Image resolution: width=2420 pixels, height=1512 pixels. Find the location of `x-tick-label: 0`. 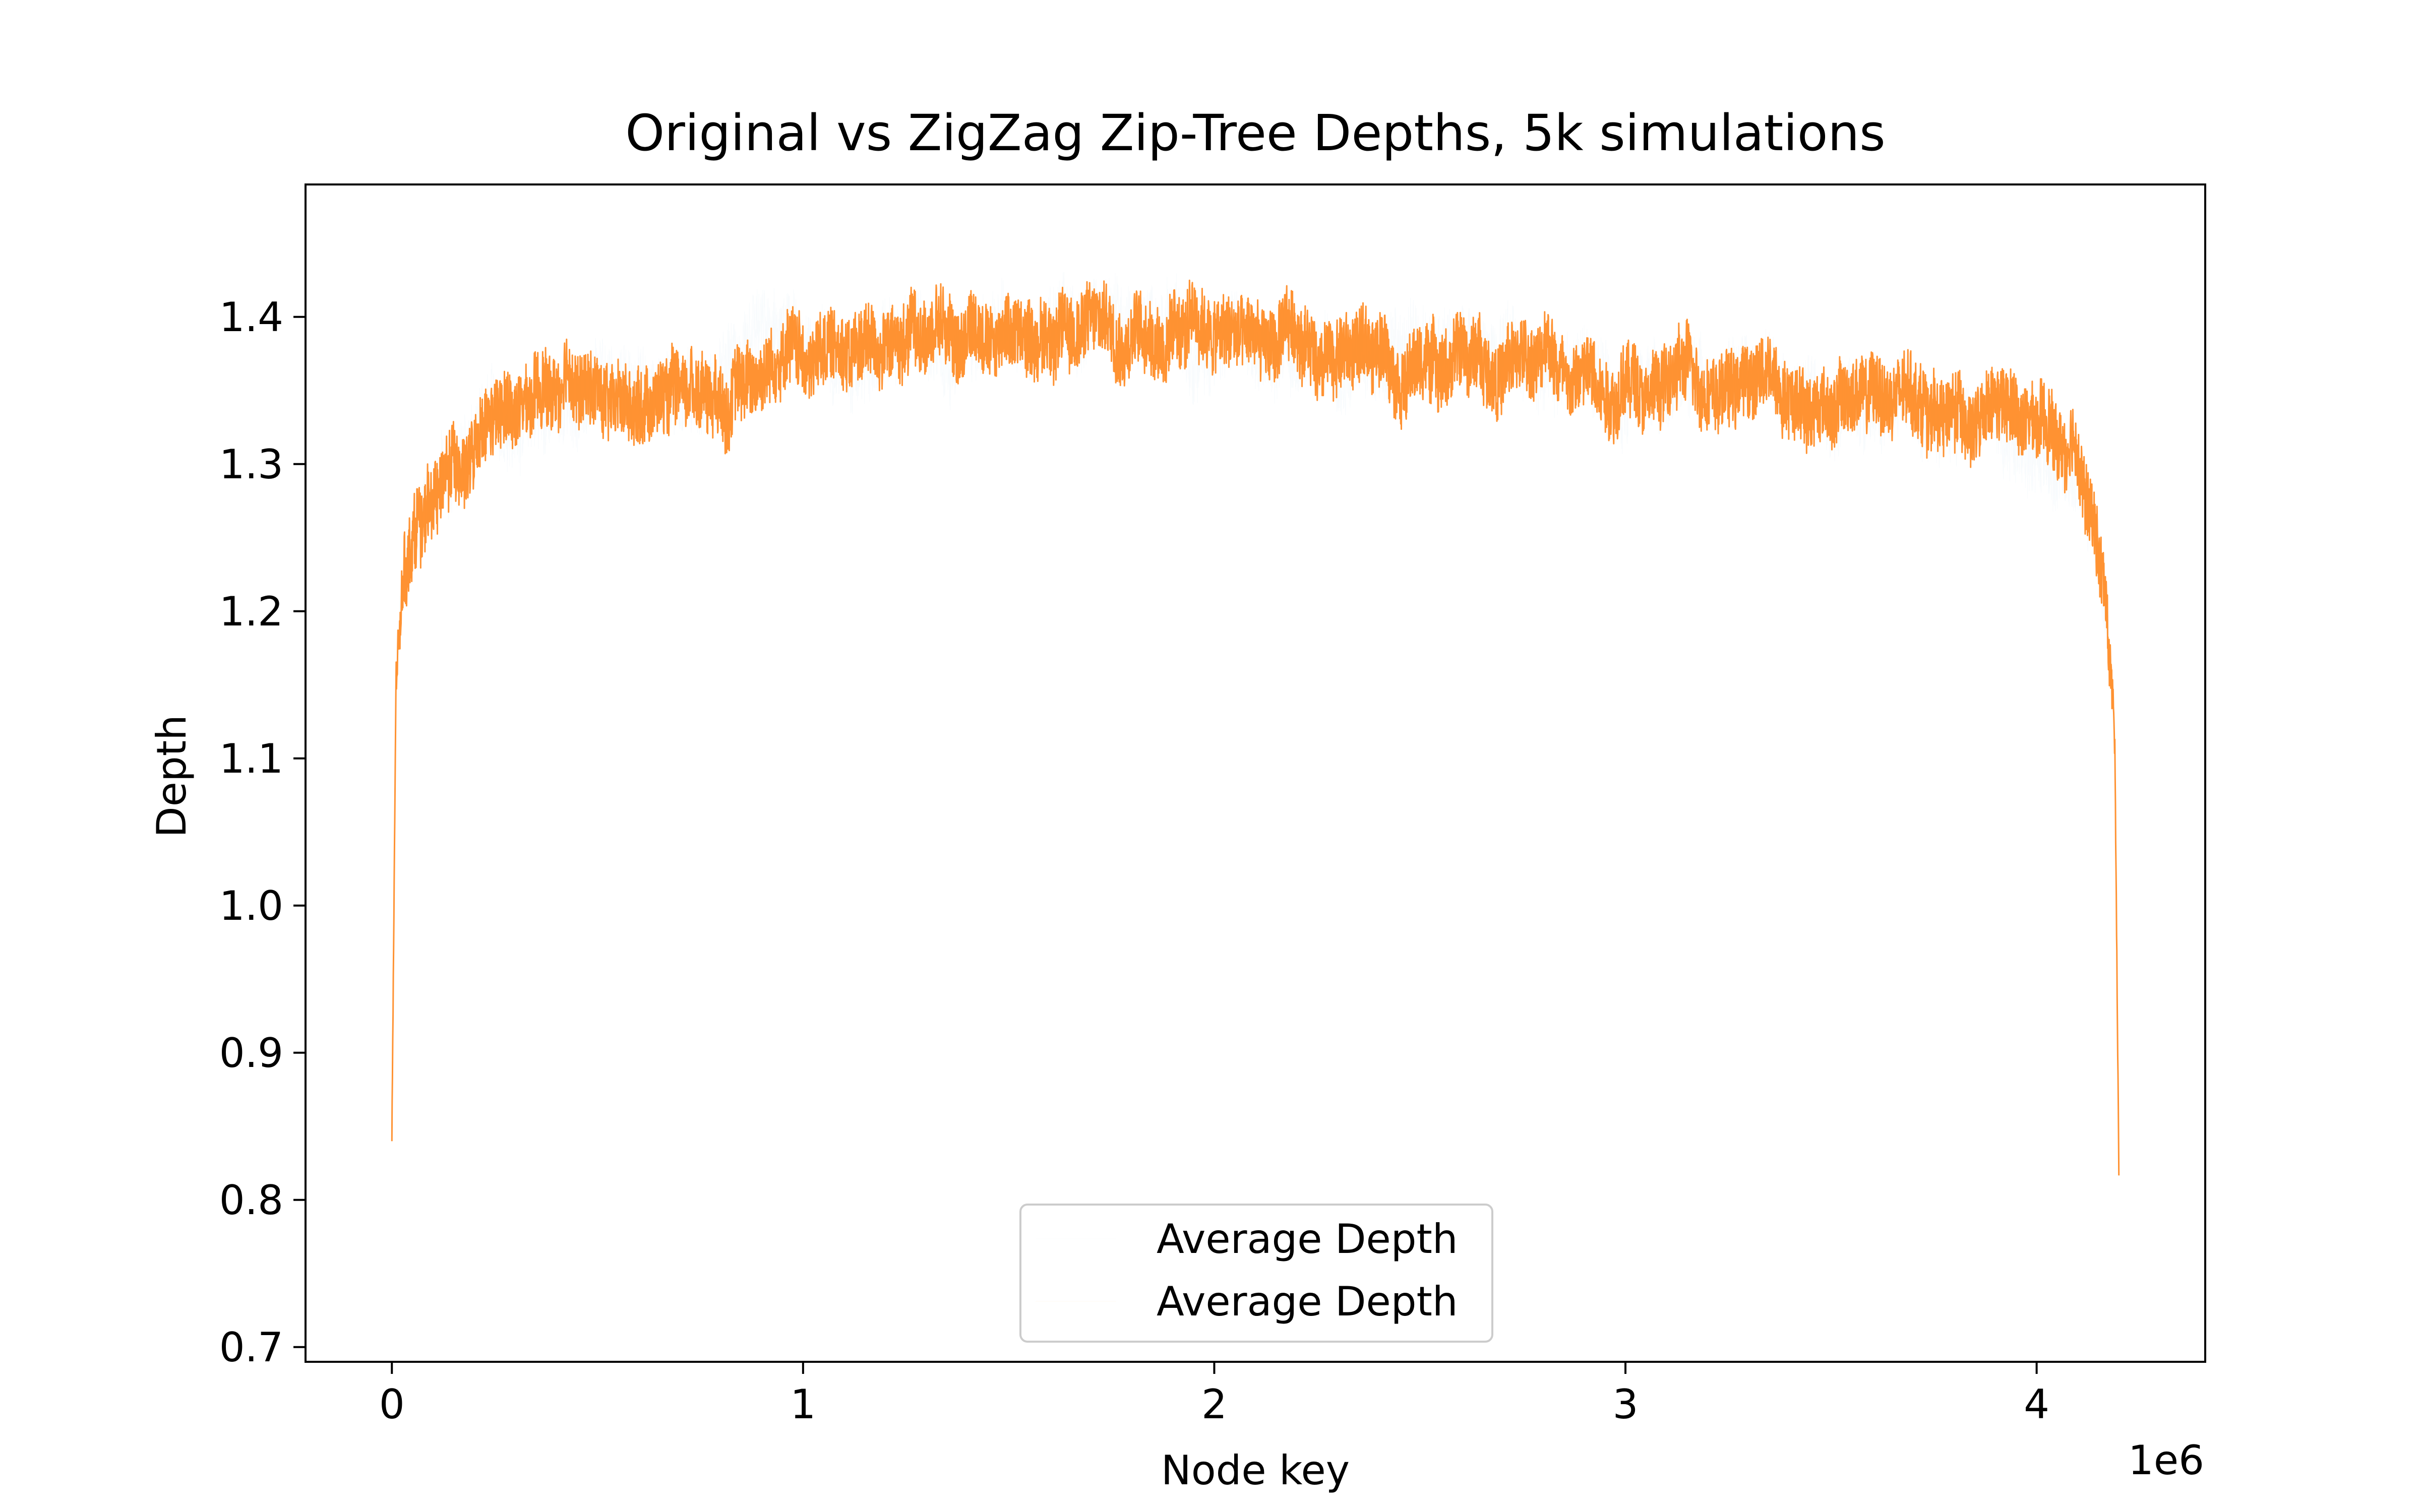

x-tick-label: 0 is located at coordinates (392, 1404).